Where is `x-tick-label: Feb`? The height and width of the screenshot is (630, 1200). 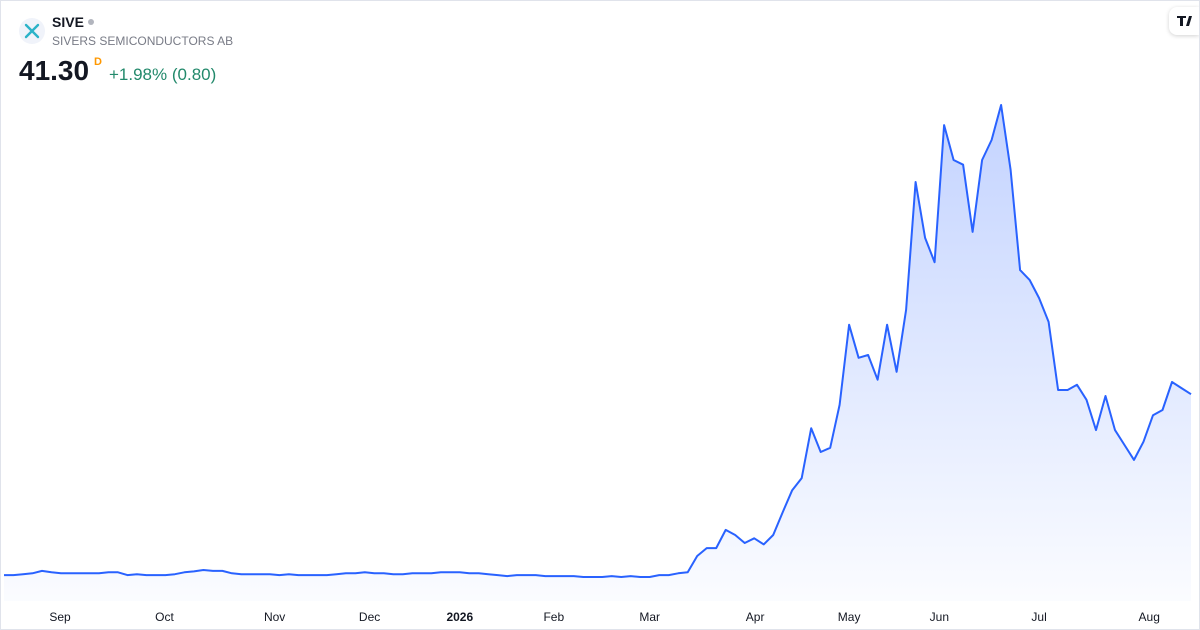
x-tick-label: Feb is located at coordinates (553, 617).